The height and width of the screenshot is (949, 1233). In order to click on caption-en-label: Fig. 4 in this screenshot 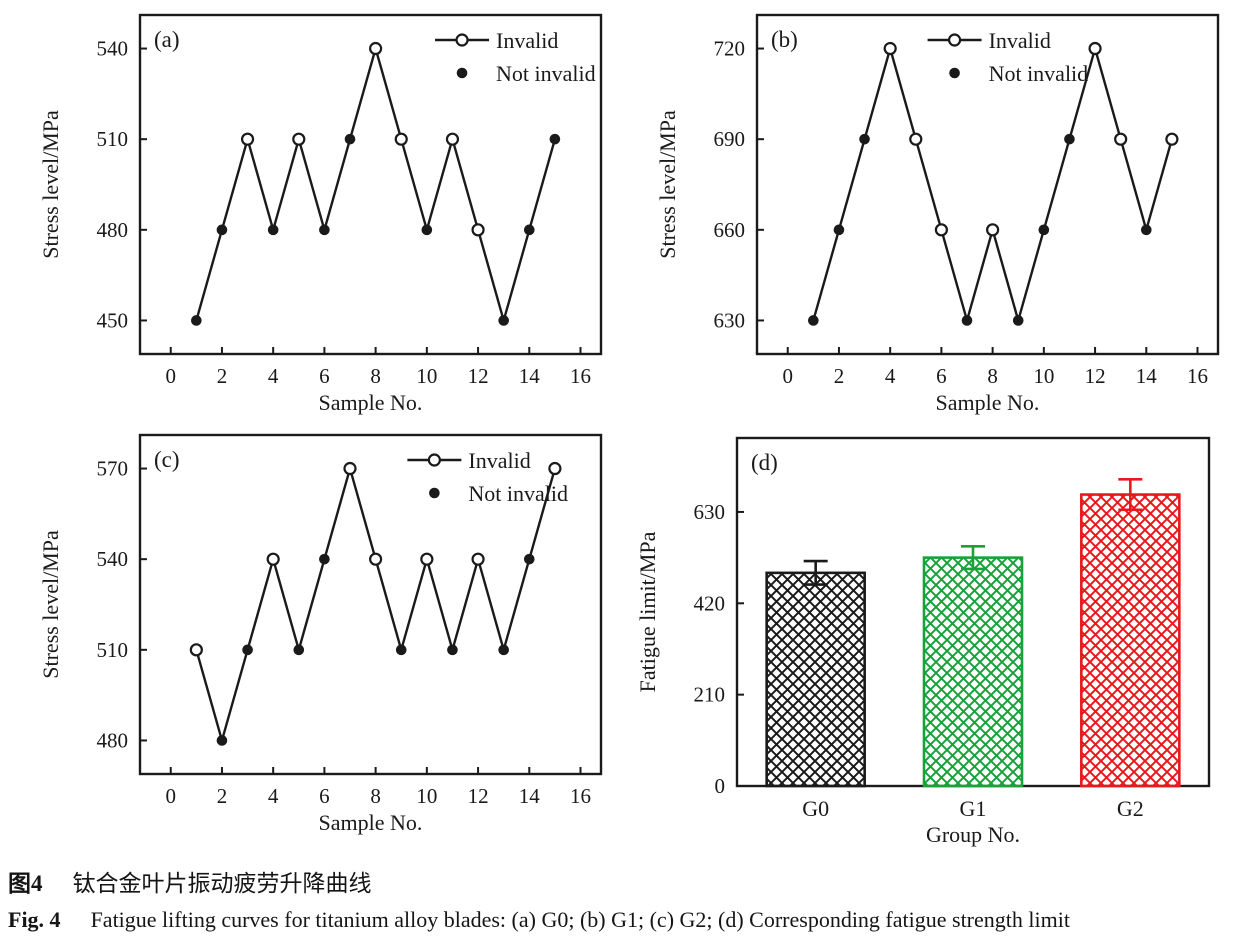, I will do `click(34, 919)`.